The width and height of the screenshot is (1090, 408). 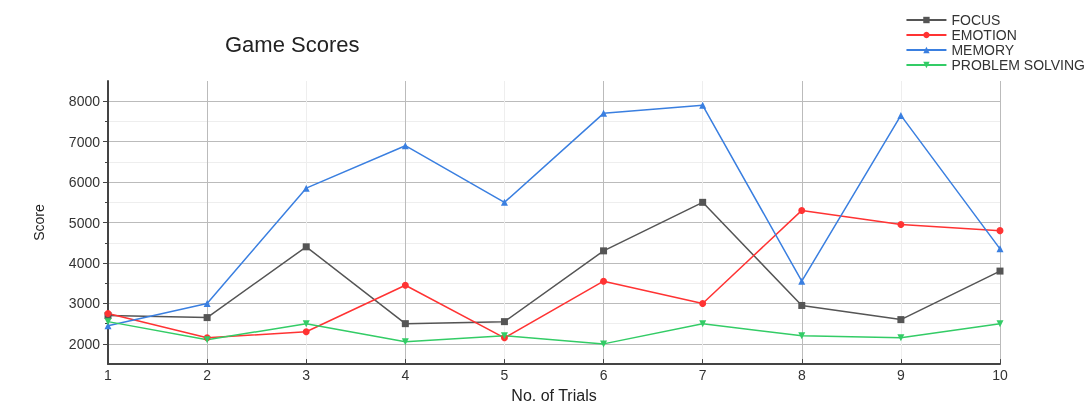 I want to click on y-tick-label: 3000, so click(x=84, y=303).